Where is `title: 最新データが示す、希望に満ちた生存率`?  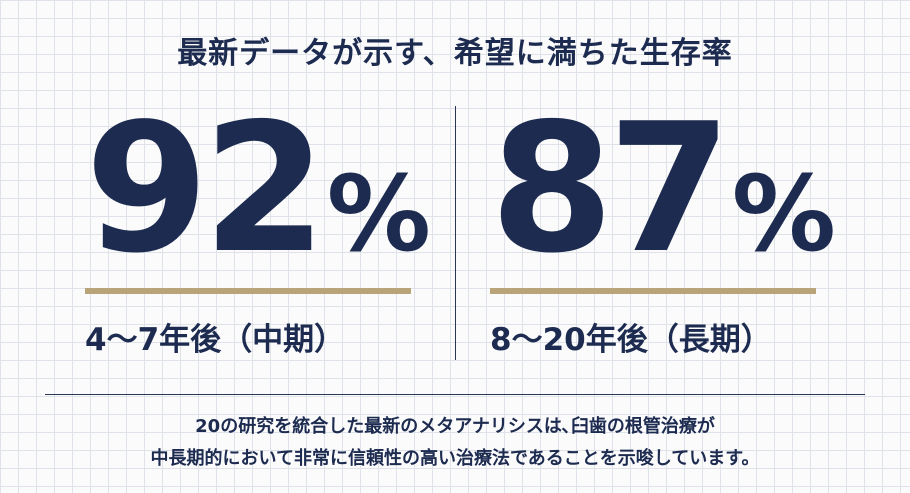 title: 最新データが示す、希望に満ちた生存率 is located at coordinates (455, 53).